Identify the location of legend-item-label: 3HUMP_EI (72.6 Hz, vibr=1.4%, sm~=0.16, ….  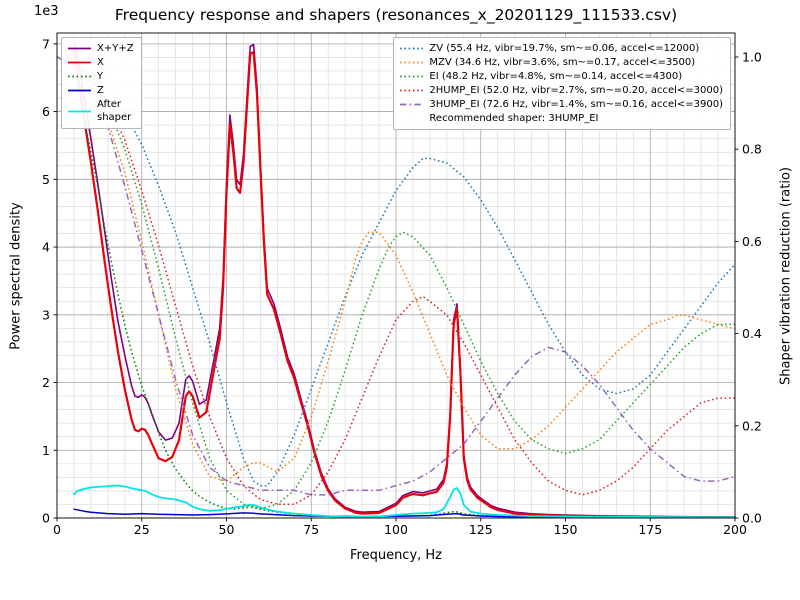
(576, 104).